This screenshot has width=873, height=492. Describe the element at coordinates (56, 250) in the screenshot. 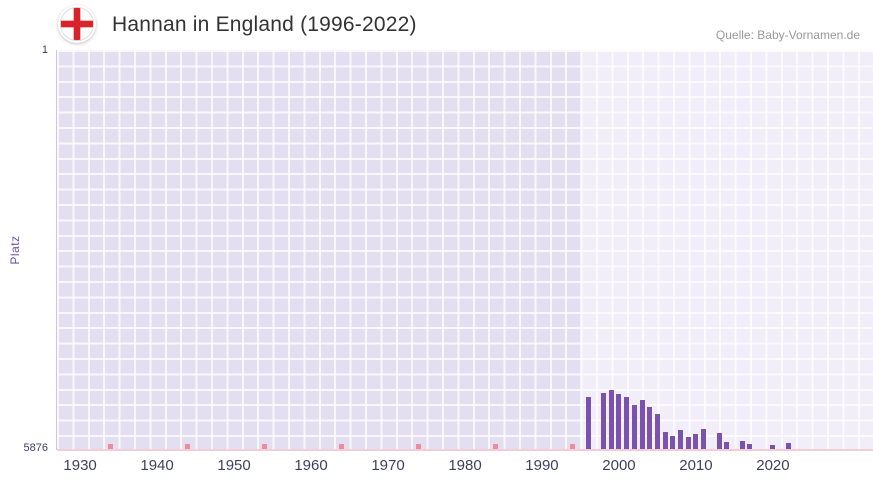

I see `y-axis-line` at that location.